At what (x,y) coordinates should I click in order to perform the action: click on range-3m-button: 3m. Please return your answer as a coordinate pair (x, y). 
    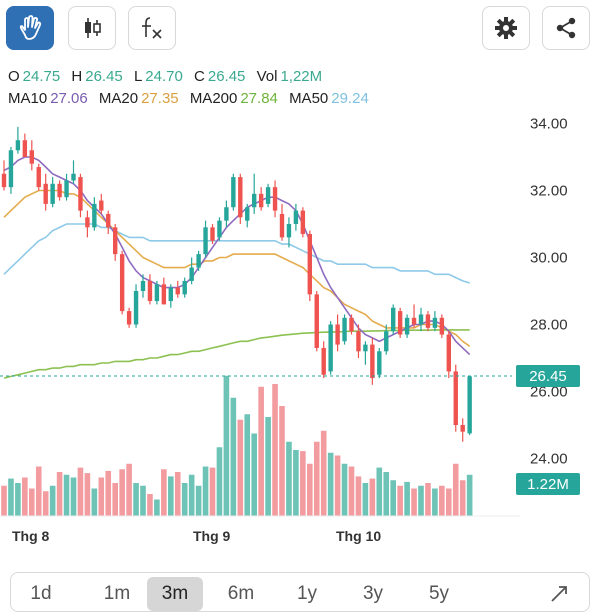
    Looking at the image, I should click on (175, 594).